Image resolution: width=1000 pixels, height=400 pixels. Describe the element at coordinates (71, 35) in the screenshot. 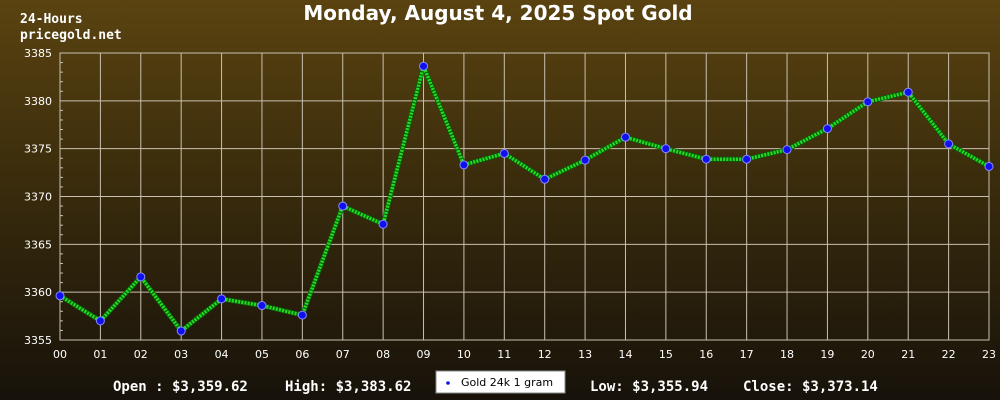

I see `source-label: pricegold.net` at that location.